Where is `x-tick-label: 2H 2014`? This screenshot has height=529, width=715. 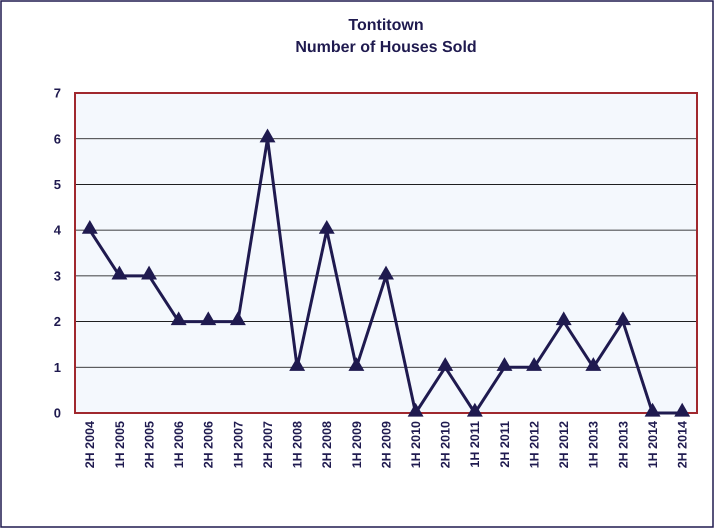
x-tick-label: 2H 2014 is located at coordinates (683, 444).